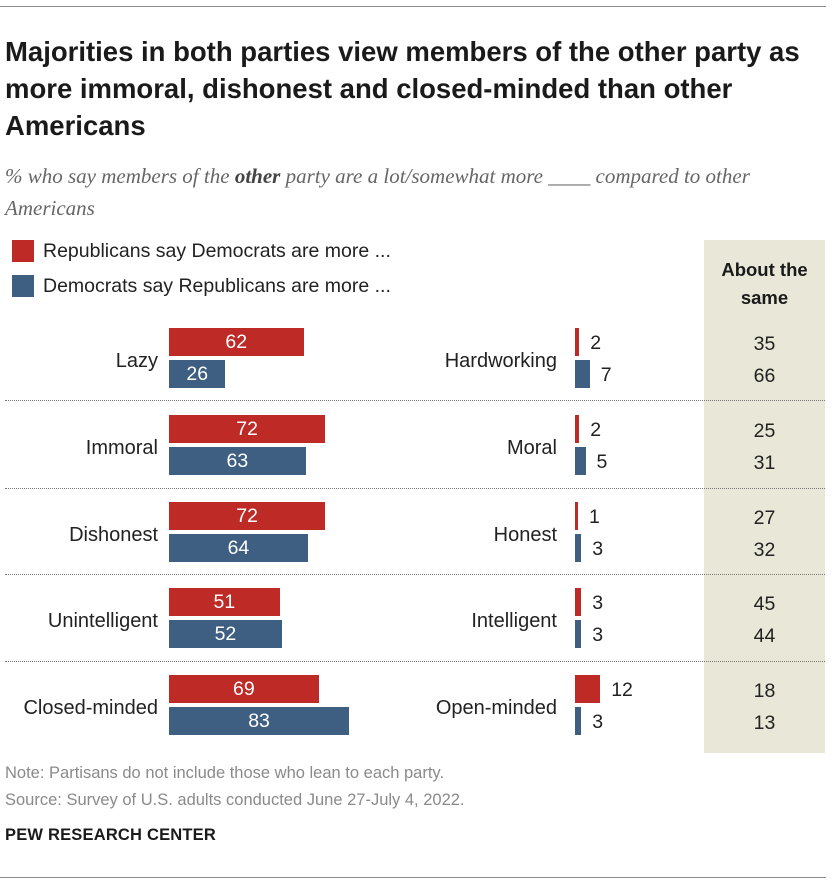  Describe the element at coordinates (531, 448) in the screenshot. I see `row-label-moral: Moral` at that location.